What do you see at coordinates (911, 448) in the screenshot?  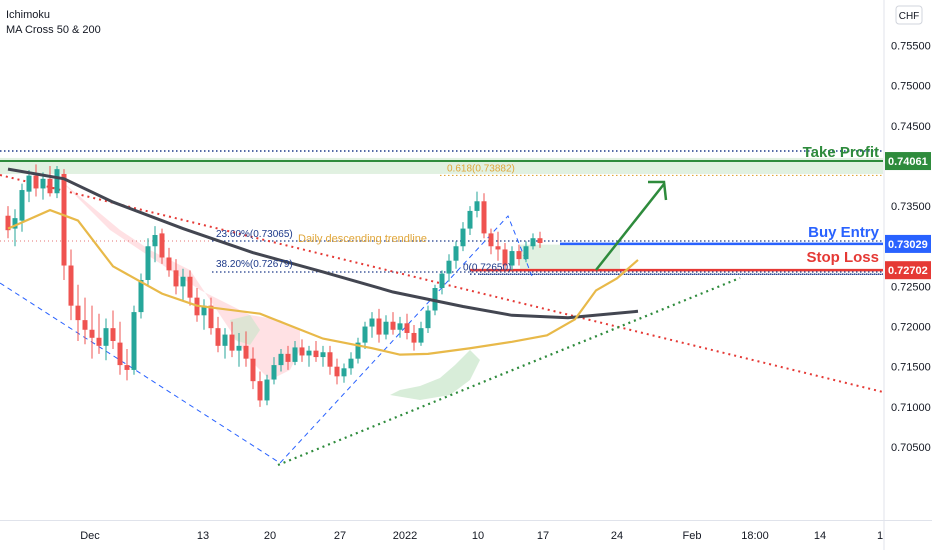 I see `price-tick-label: 0.70500` at bounding box center [911, 448].